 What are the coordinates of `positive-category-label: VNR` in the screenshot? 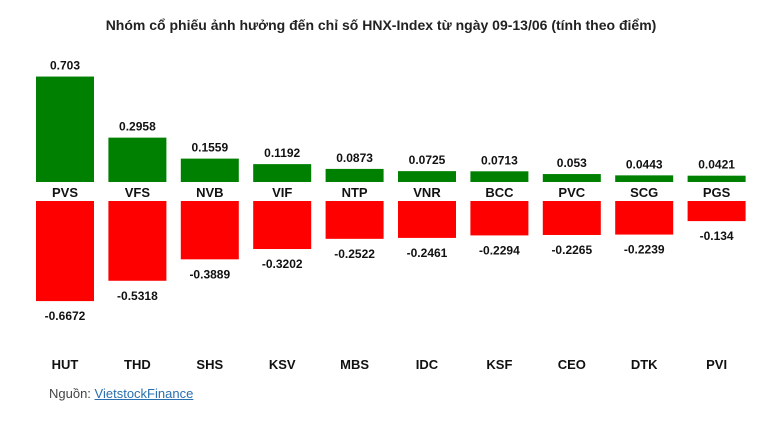 It's located at (427, 192).